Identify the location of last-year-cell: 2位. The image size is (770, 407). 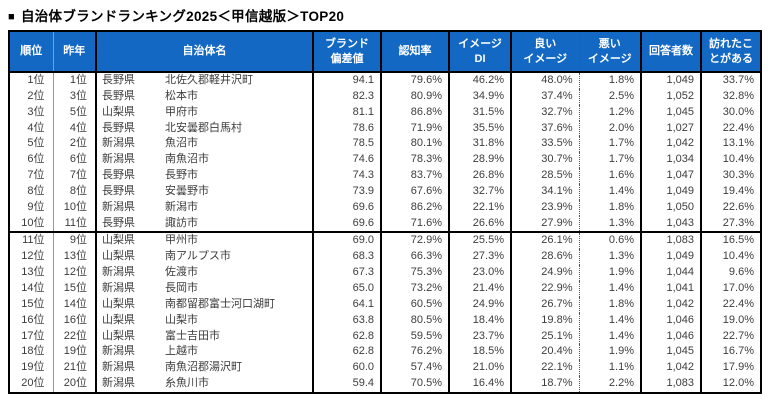
(74, 144).